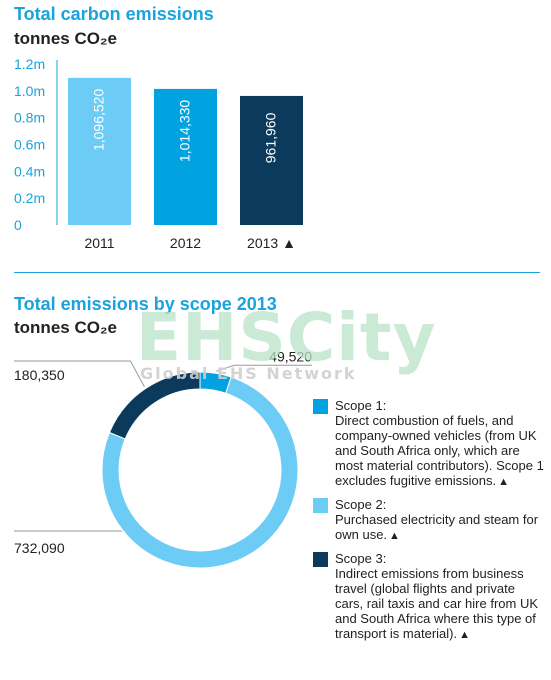 Image resolution: width=551 pixels, height=680 pixels. I want to click on x-category-label: 2011, so click(99, 243).